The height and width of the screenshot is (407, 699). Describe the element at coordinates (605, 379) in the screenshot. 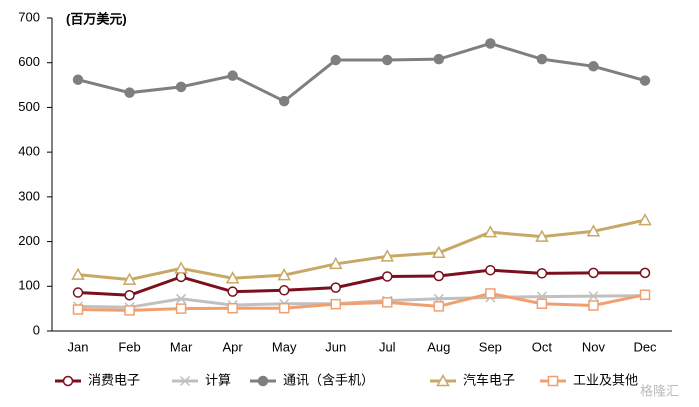

I see `legend-label: 工业及其他` at that location.